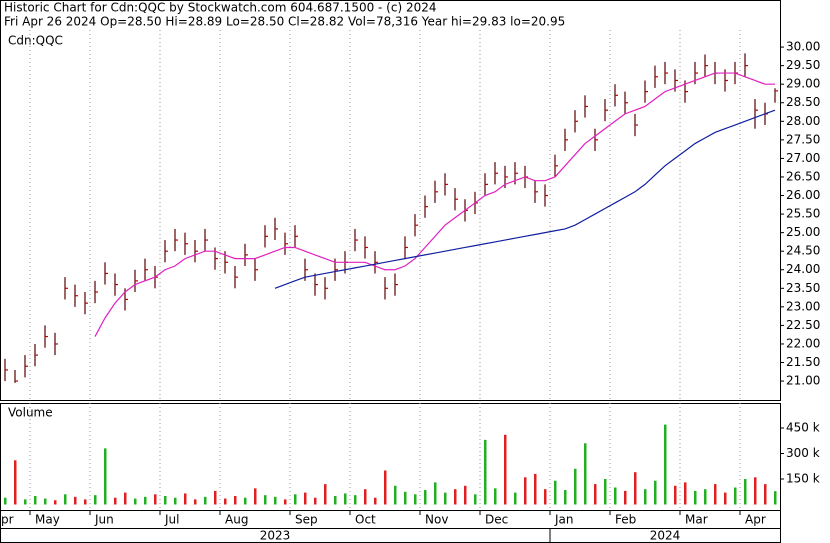  Describe the element at coordinates (803, 362) in the screenshot. I see `y-tick-label: 21.50` at that location.